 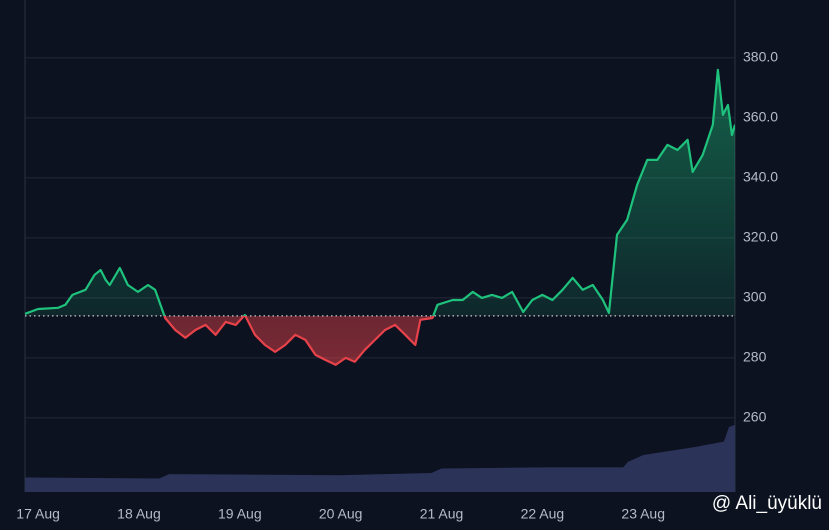 I want to click on area-down, so click(x=380, y=340).